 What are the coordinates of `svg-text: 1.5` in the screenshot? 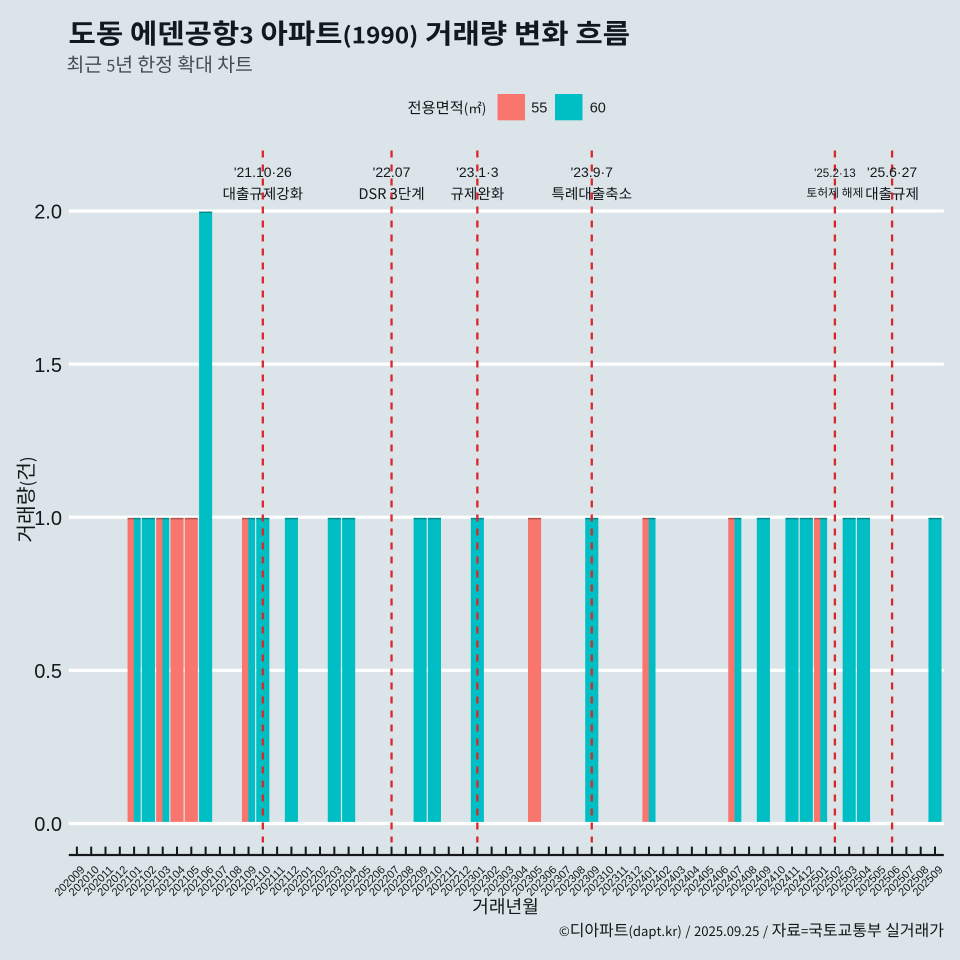 It's located at (48, 366).